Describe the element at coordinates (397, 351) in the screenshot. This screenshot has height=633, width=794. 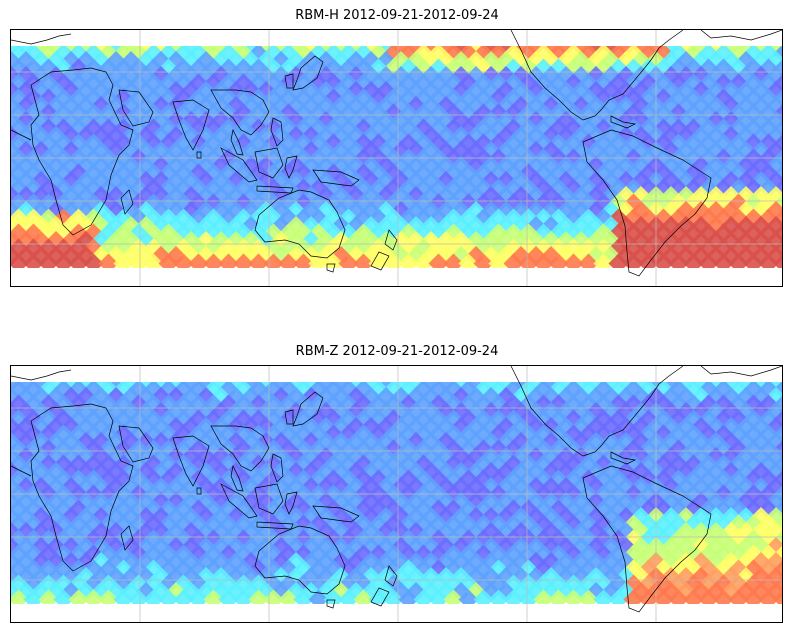
I see `panel-2-title: RBM-Z 2012-09-21-2012-09-24` at that location.